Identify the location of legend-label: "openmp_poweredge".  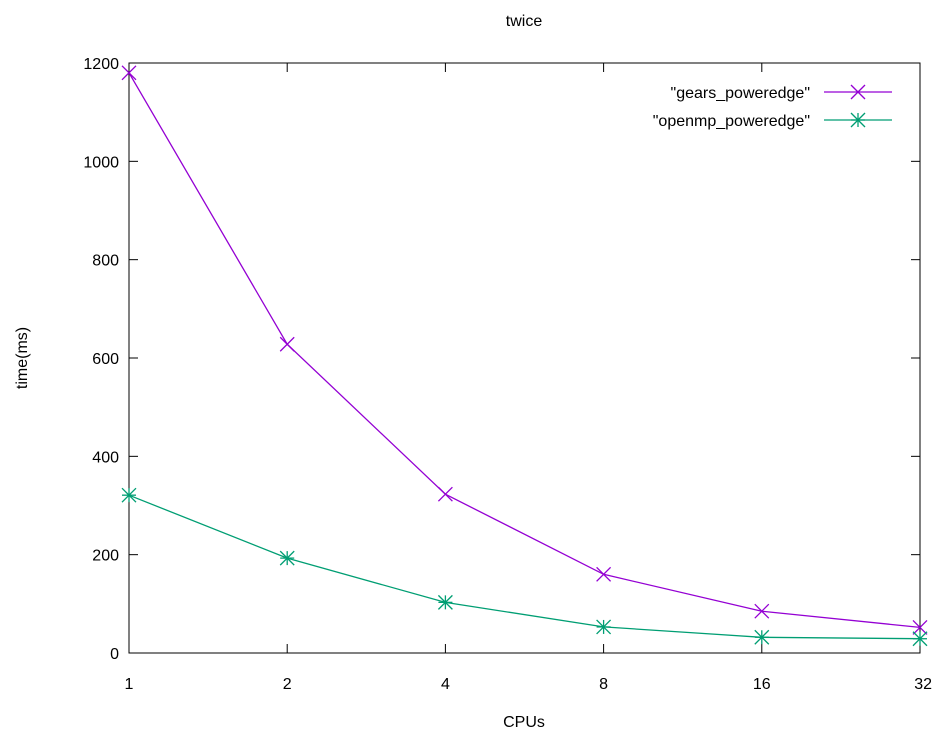
(731, 121).